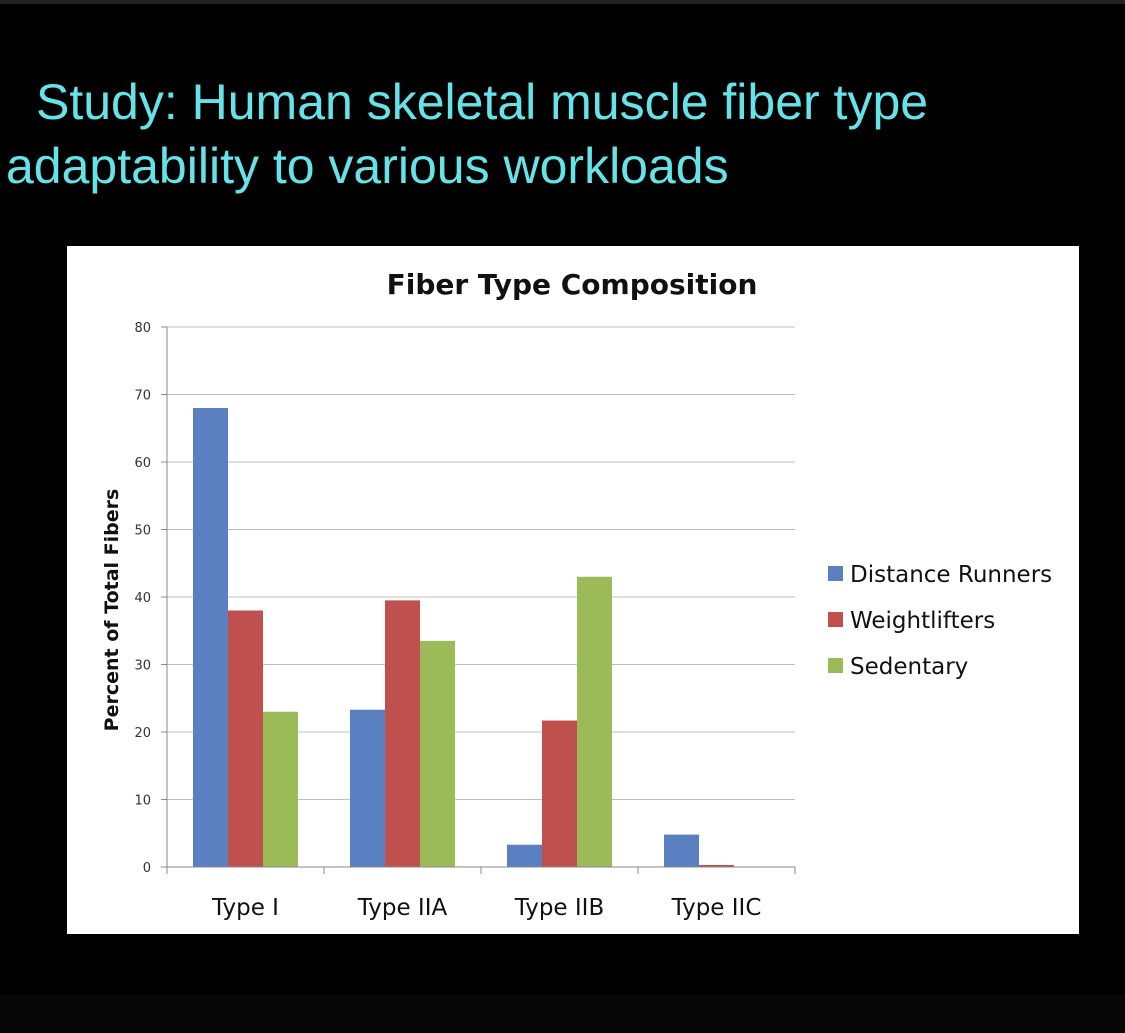 The width and height of the screenshot is (1125, 1033). Describe the element at coordinates (245, 908) in the screenshot. I see `x-tick-label: Type I` at that location.